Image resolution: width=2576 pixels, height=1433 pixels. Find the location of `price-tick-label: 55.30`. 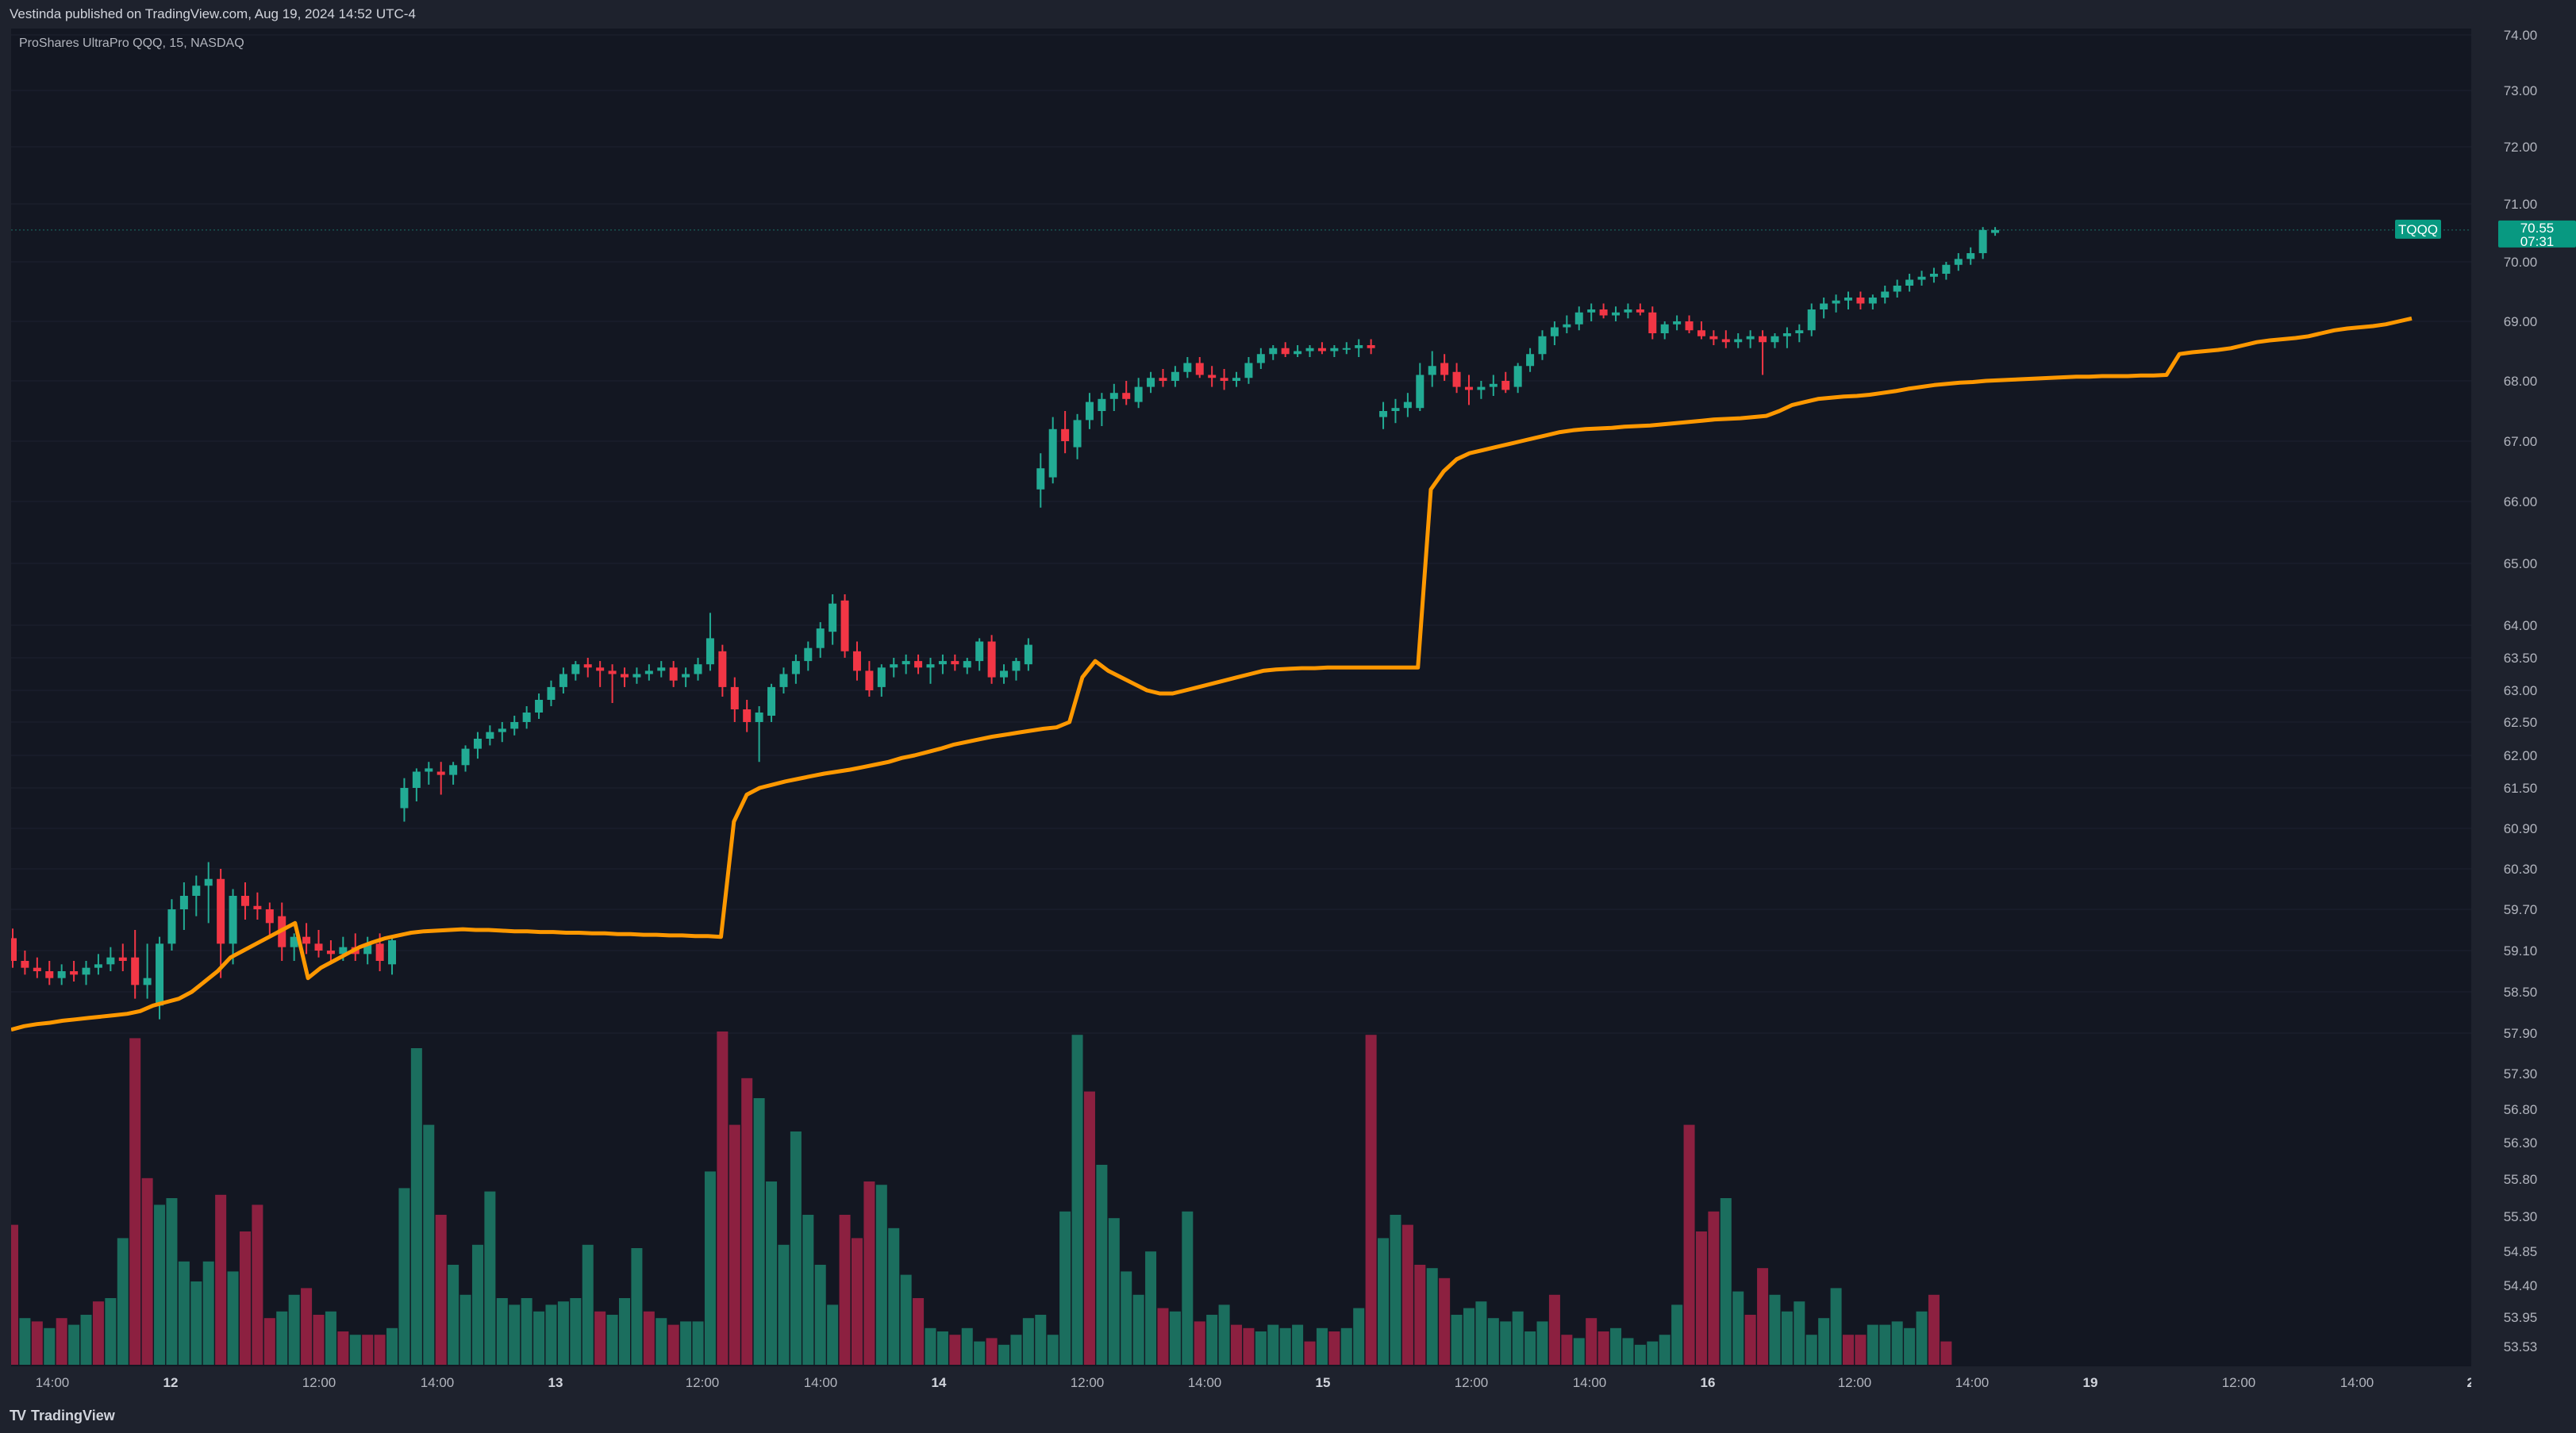

price-tick-label: 55.30 is located at coordinates (2521, 1216).